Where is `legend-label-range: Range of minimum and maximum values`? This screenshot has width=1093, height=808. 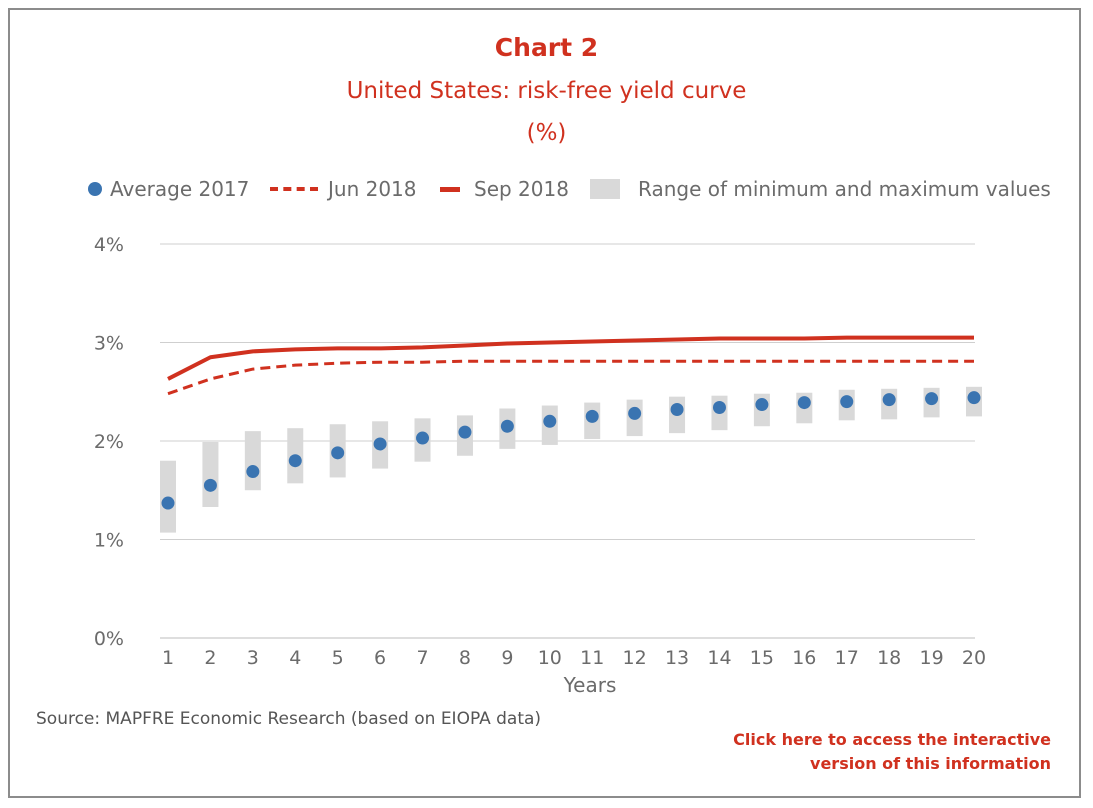
legend-label-range: Range of minimum and maximum values is located at coordinates (844, 189).